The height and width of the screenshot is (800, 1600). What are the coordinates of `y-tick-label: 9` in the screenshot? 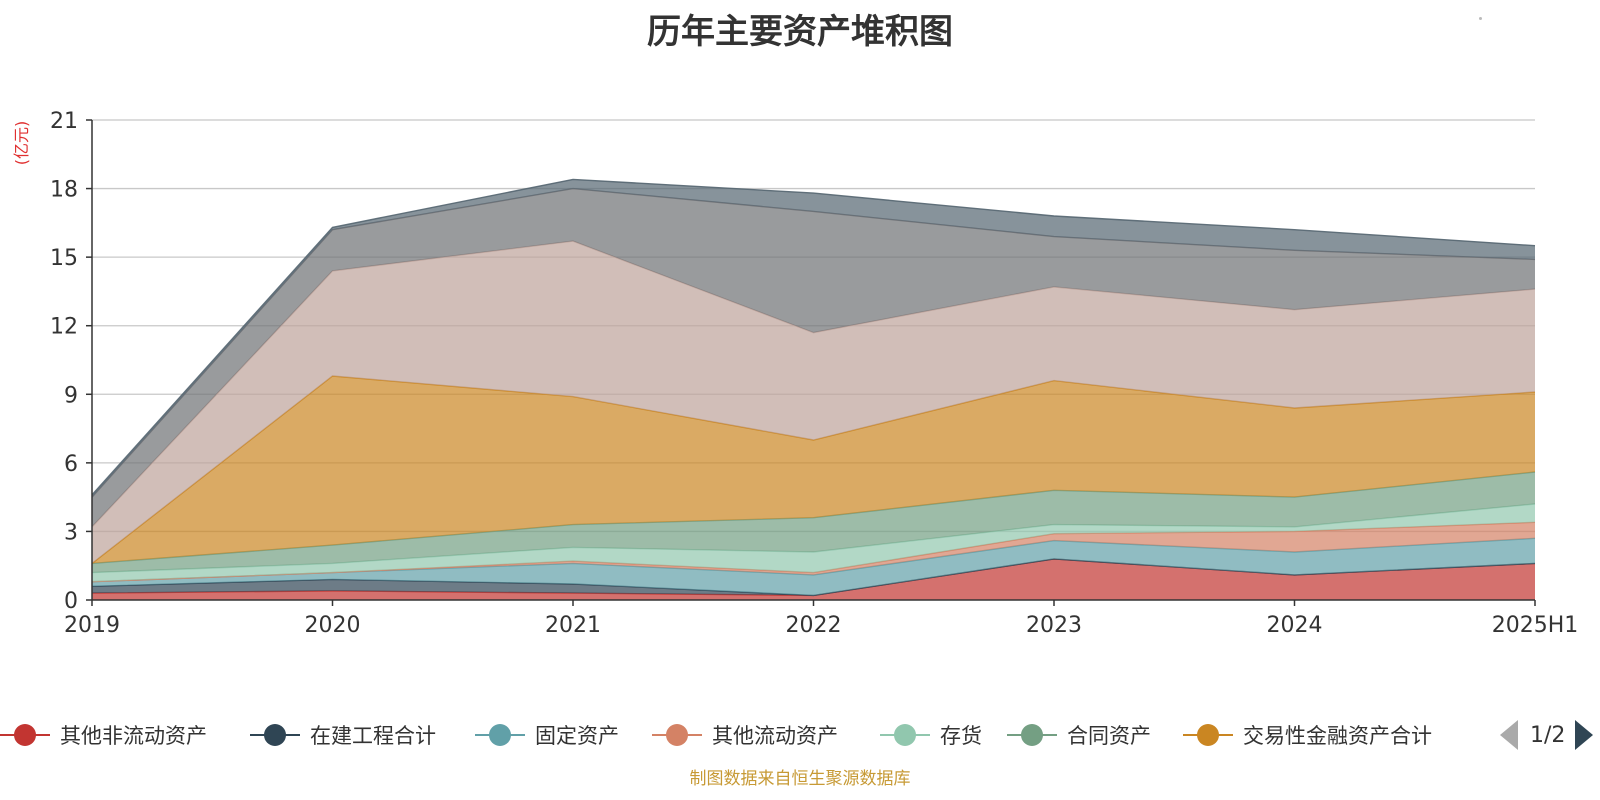 It's located at (71, 395).